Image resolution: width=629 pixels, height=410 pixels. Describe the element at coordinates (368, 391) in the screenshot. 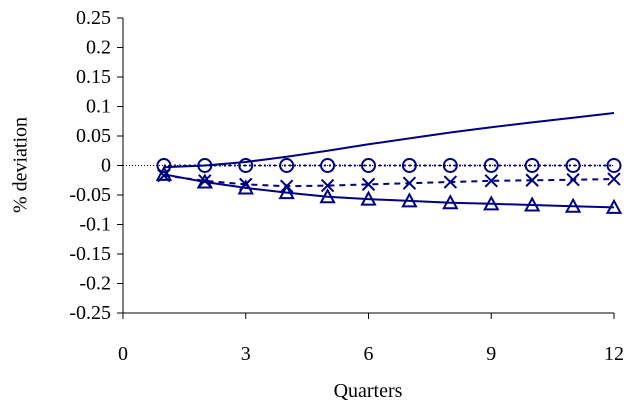

I see `x-axis-title: Quarters` at that location.